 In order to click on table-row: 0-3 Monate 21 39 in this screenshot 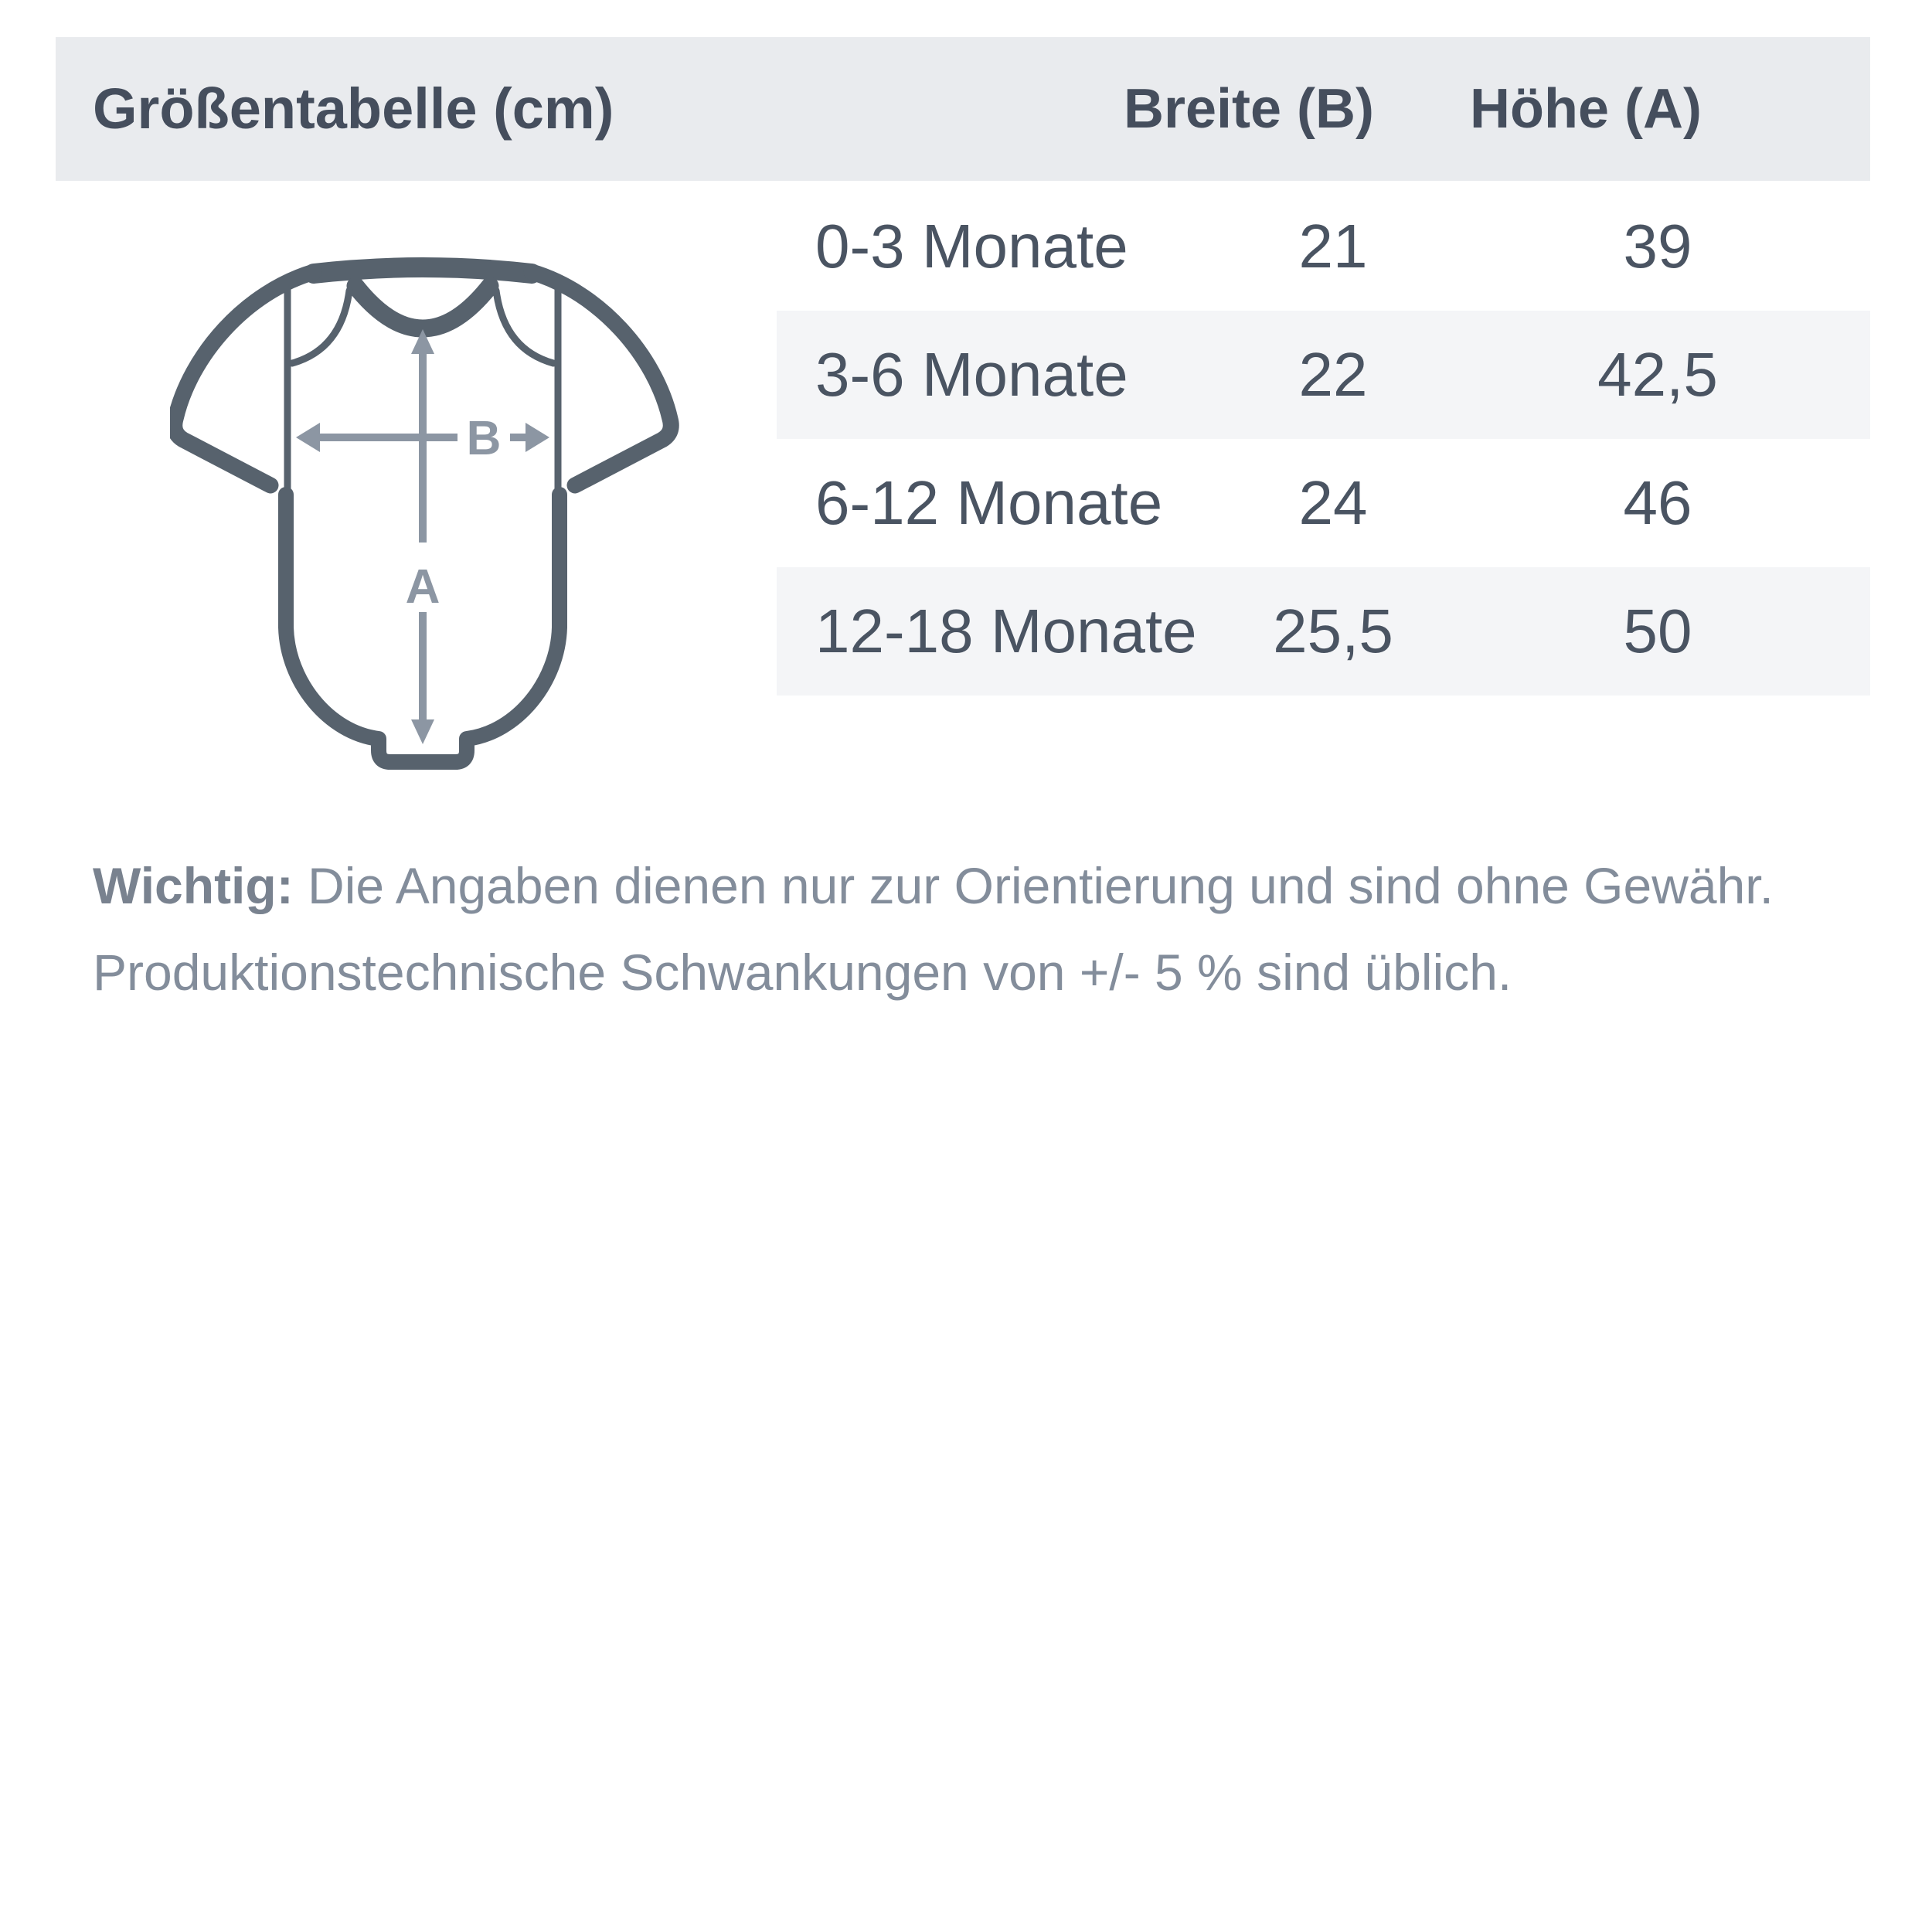, I will do `click(1324, 246)`.